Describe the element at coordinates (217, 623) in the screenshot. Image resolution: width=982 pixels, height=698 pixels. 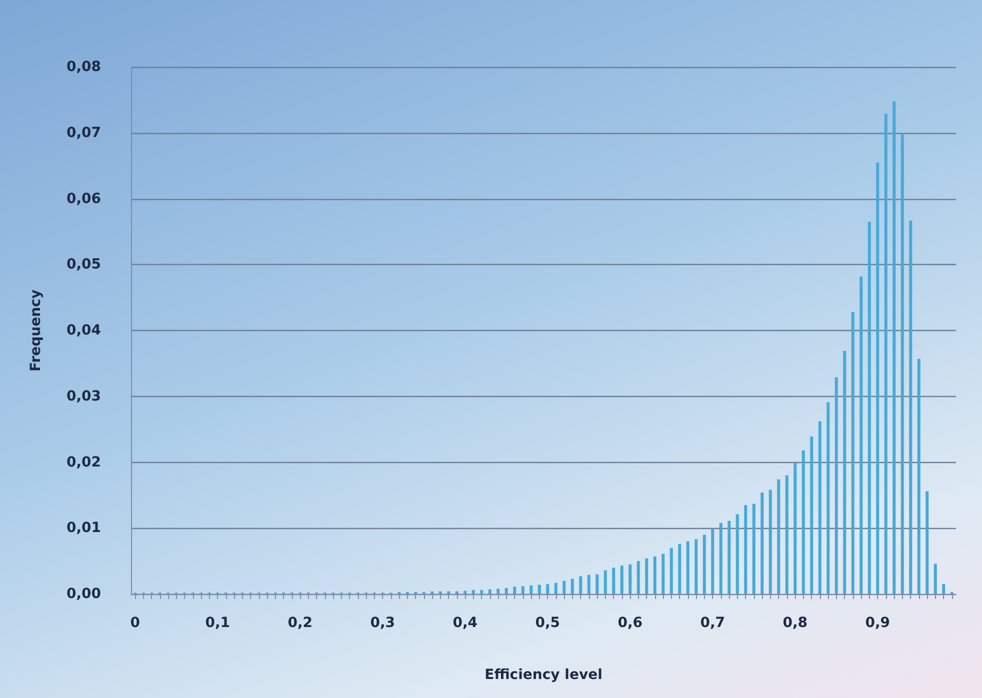
I see `x-tick-label: 0,1` at that location.